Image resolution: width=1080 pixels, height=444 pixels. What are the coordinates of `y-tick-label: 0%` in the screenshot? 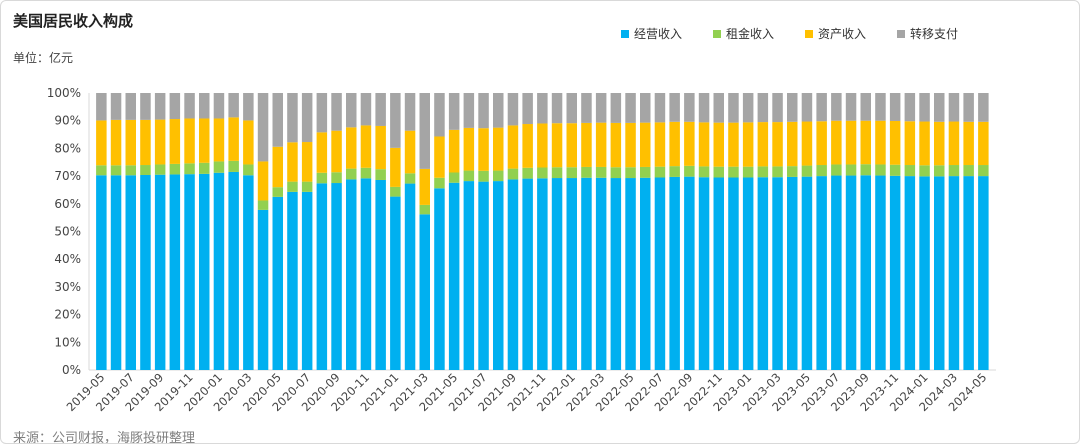 It's located at (71, 370).